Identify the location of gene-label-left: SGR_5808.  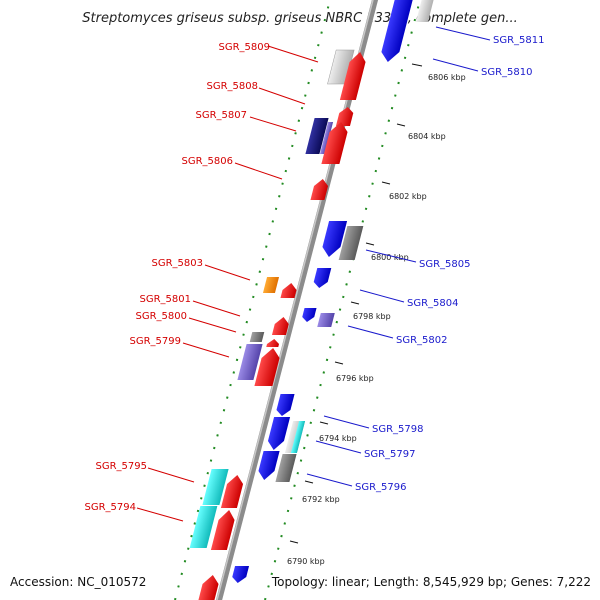
(233, 86).